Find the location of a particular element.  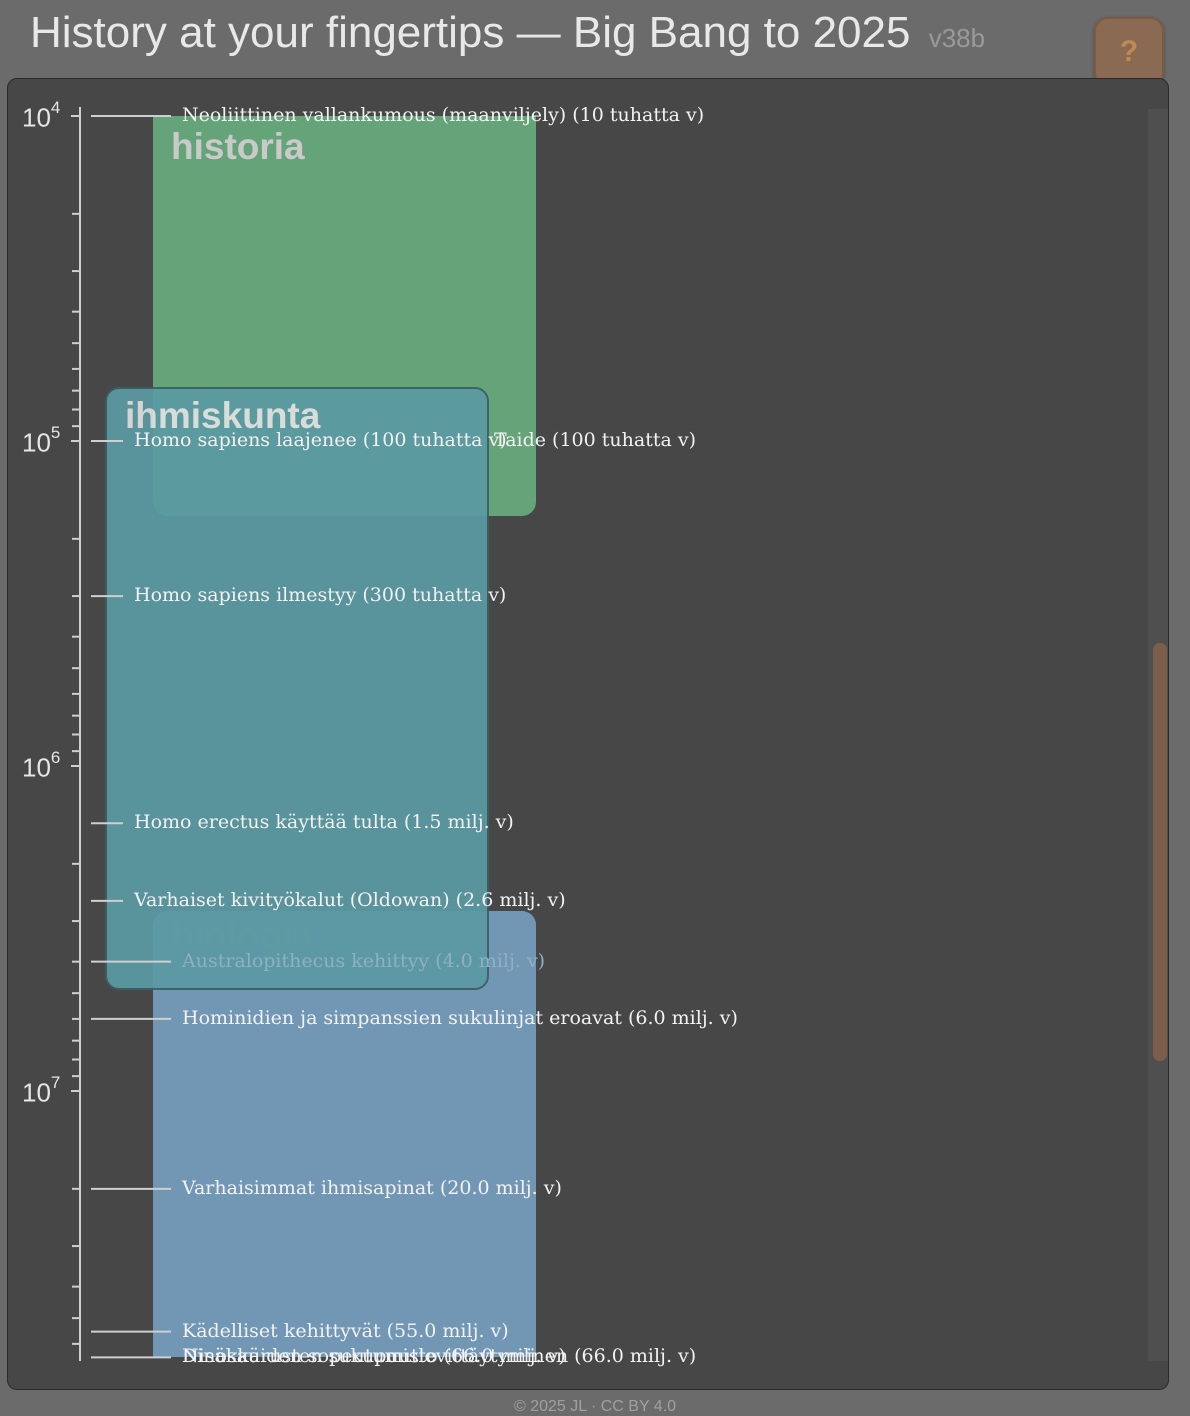

band-label-historia: historia is located at coordinates (238, 146).